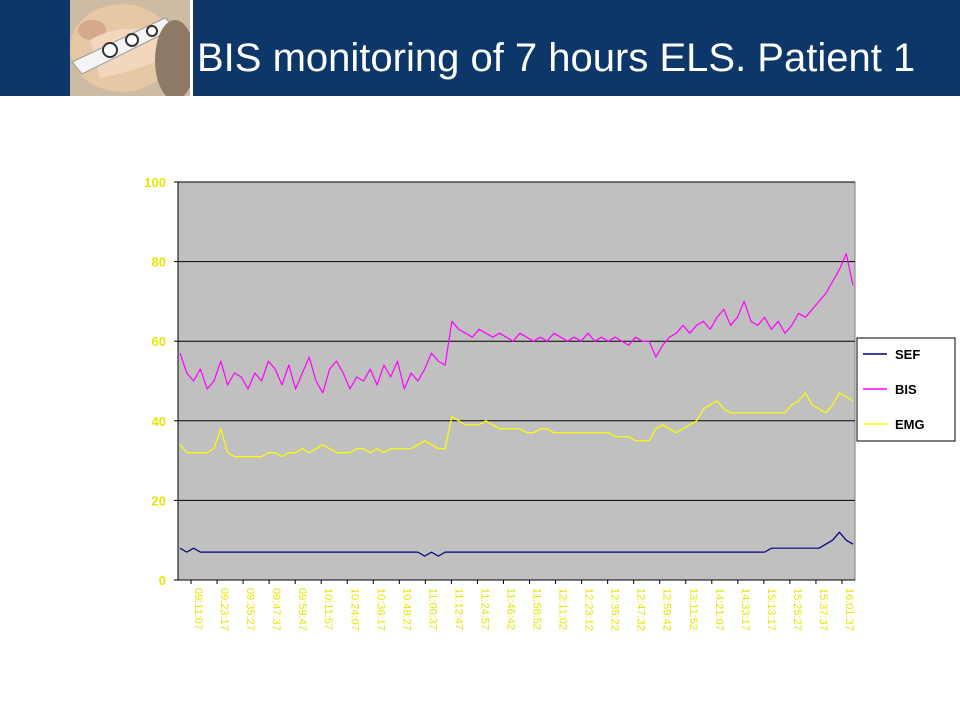 This screenshot has width=960, height=720. Describe the element at coordinates (589, 609) in the screenshot. I see `x-tick-label: 12:23:12` at that location.